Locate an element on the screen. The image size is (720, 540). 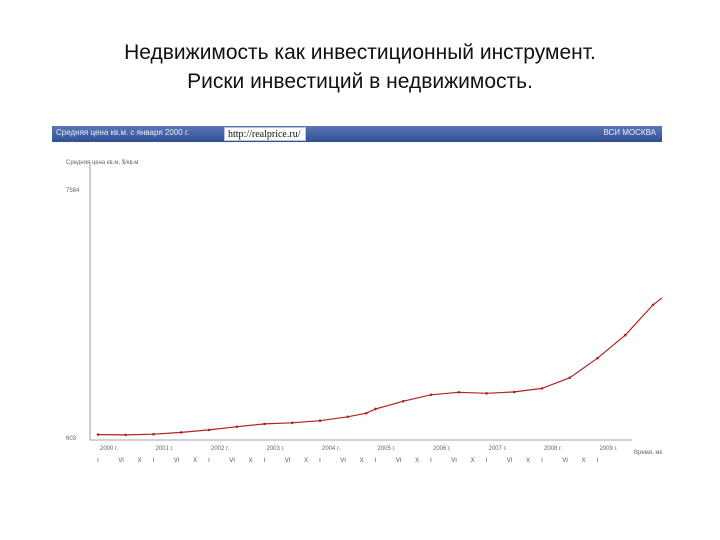
chart-header-caption: Средняя цена кв.м. с января 2000 г. is located at coordinates (123, 132).